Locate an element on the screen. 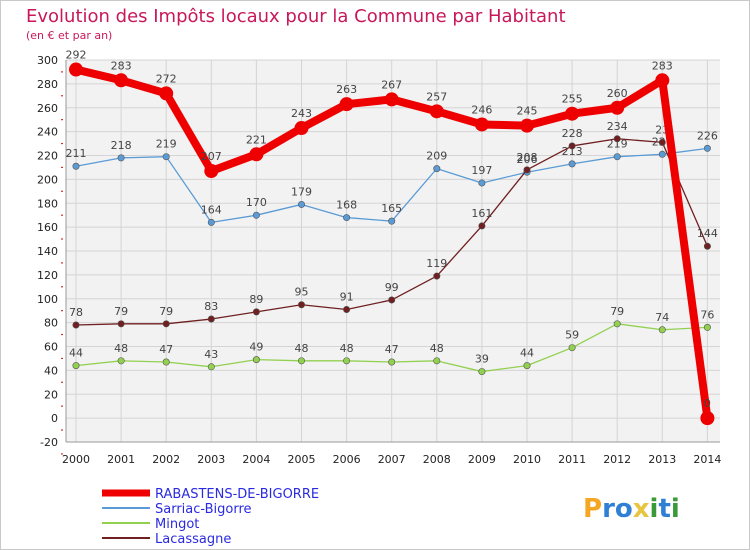 This screenshot has width=750, height=550. data-label: 47 is located at coordinates (392, 349).